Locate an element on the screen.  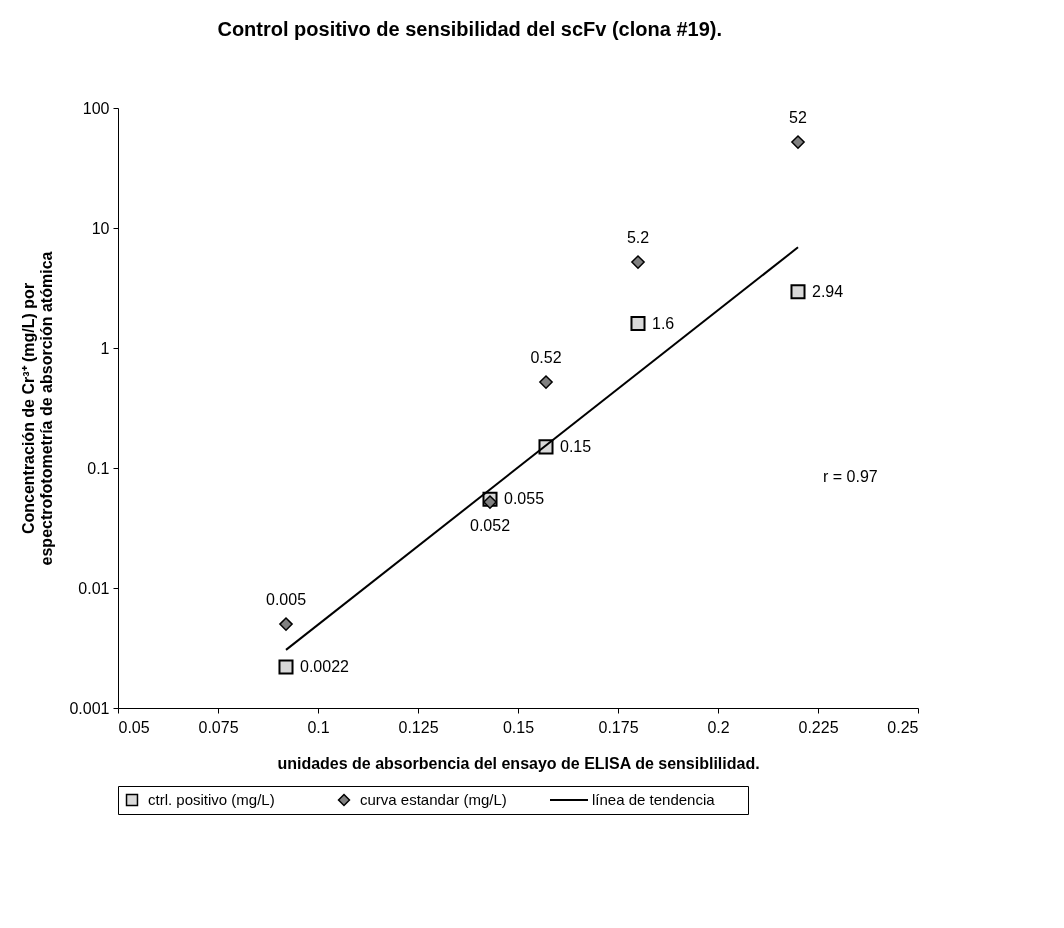
x-tick-label: 0.225 is located at coordinates (818, 727).